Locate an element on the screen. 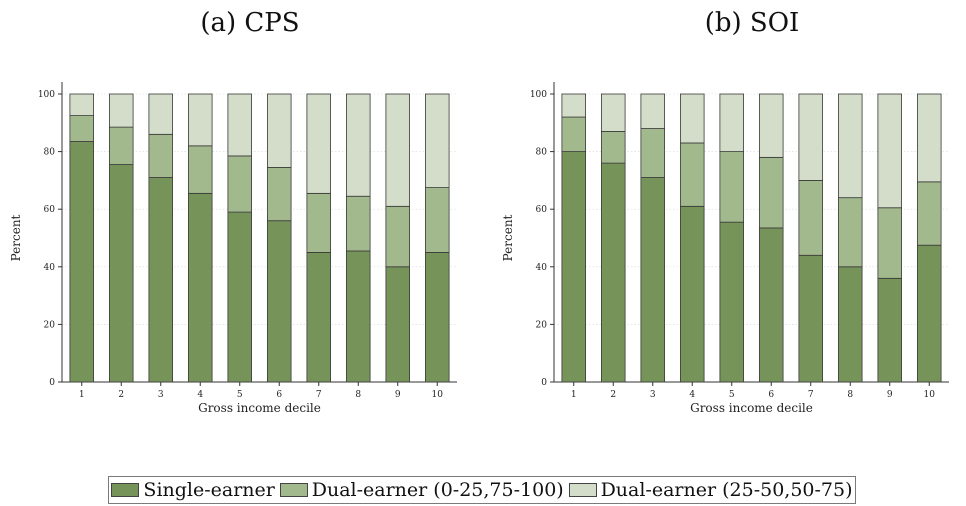  legend-label-single-earner: Single-earner is located at coordinates (209, 490).